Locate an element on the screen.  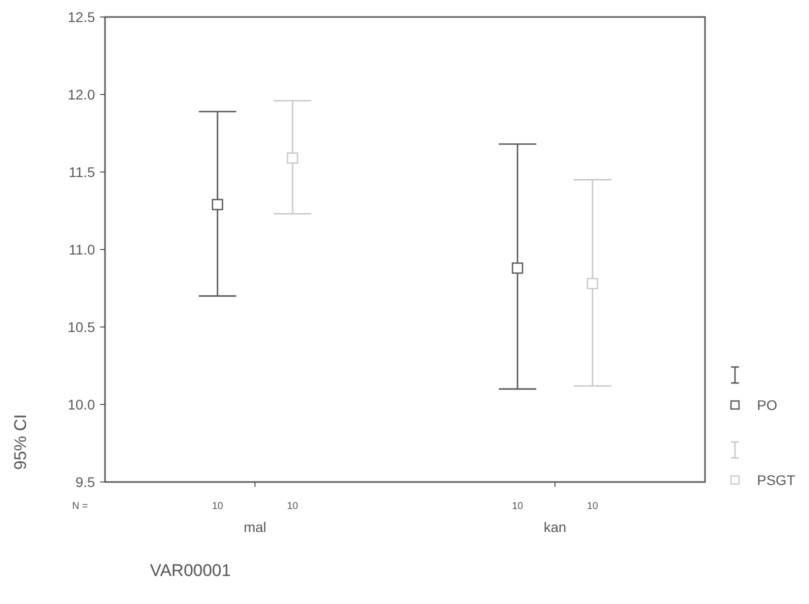
x-axis-title: VAR00001 is located at coordinates (190, 570).